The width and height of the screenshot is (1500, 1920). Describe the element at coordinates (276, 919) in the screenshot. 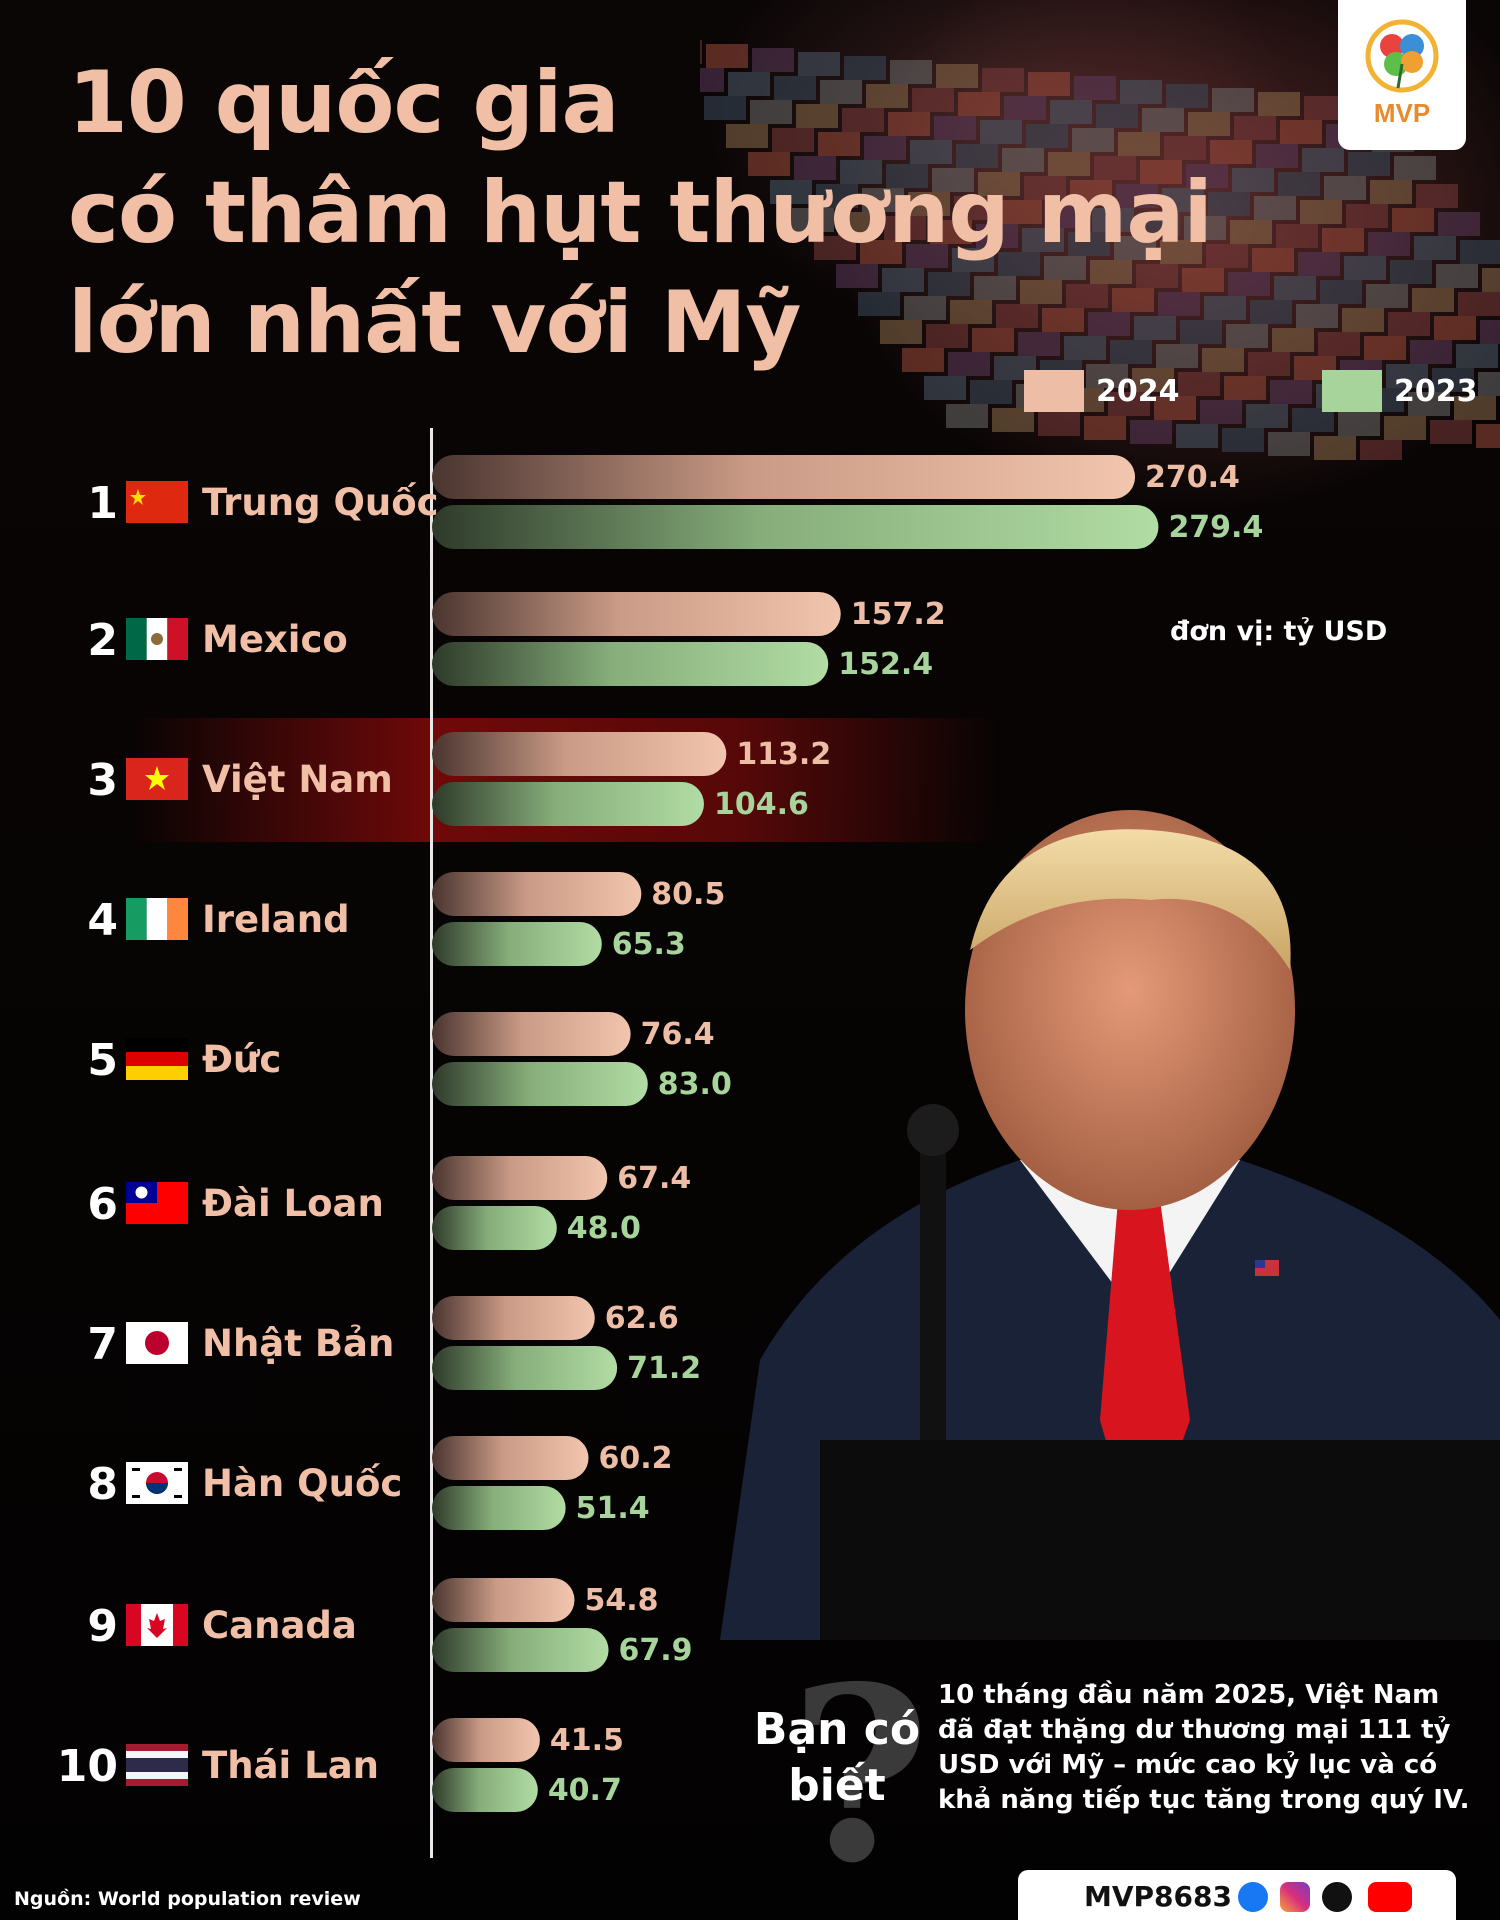

I see `country-label: Ireland` at that location.